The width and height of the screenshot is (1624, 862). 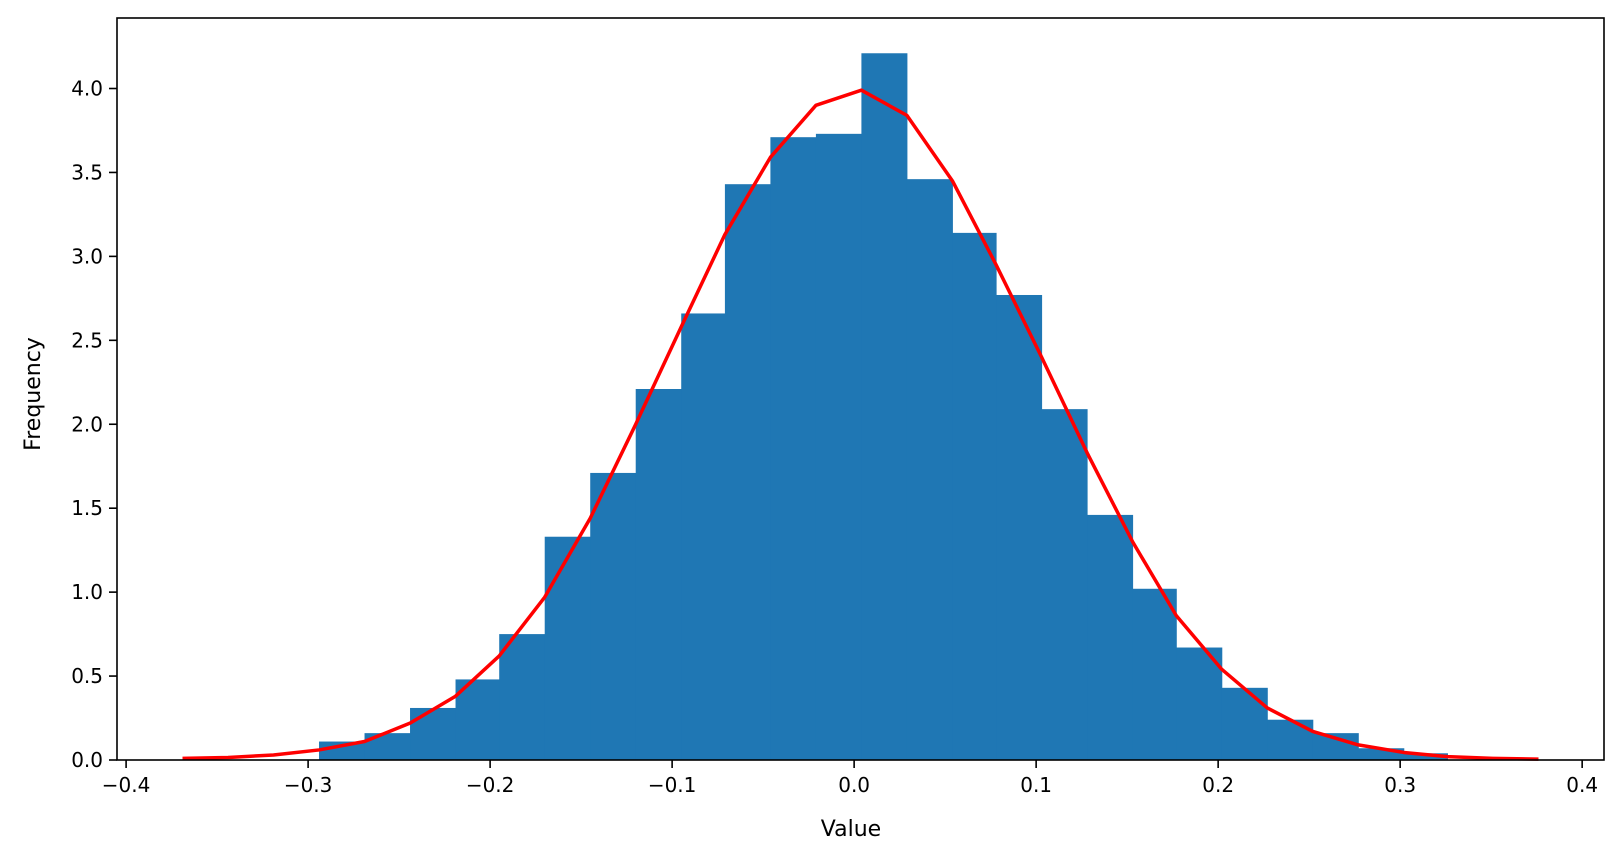 I want to click on x-axis: −0.4 −0.3 −0.2 −0.1 0.0 0.1 0.2 0.3 0.4, so click(x=850, y=778).